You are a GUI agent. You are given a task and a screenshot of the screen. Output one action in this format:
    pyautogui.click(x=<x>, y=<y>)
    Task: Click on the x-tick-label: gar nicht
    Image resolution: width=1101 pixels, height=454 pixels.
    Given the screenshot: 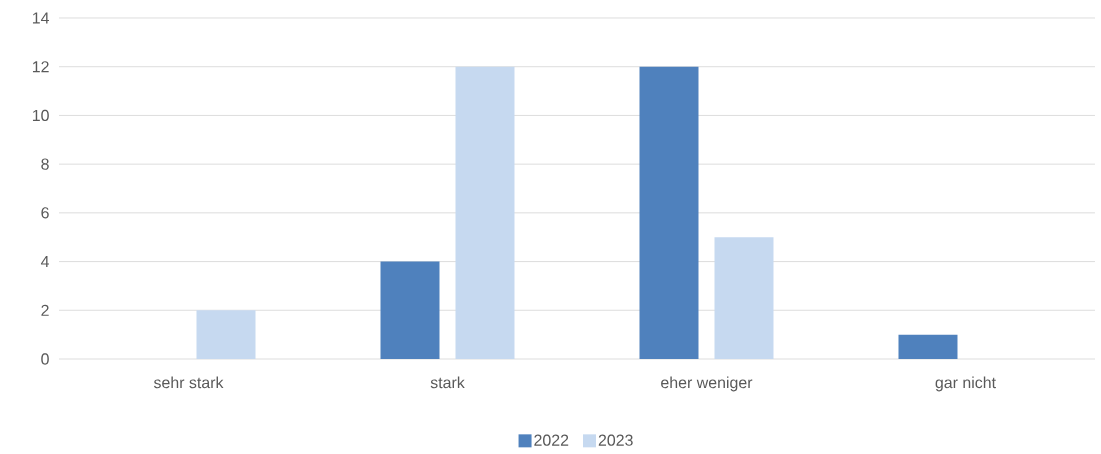 What is the action you would take?
    pyautogui.click(x=965, y=384)
    